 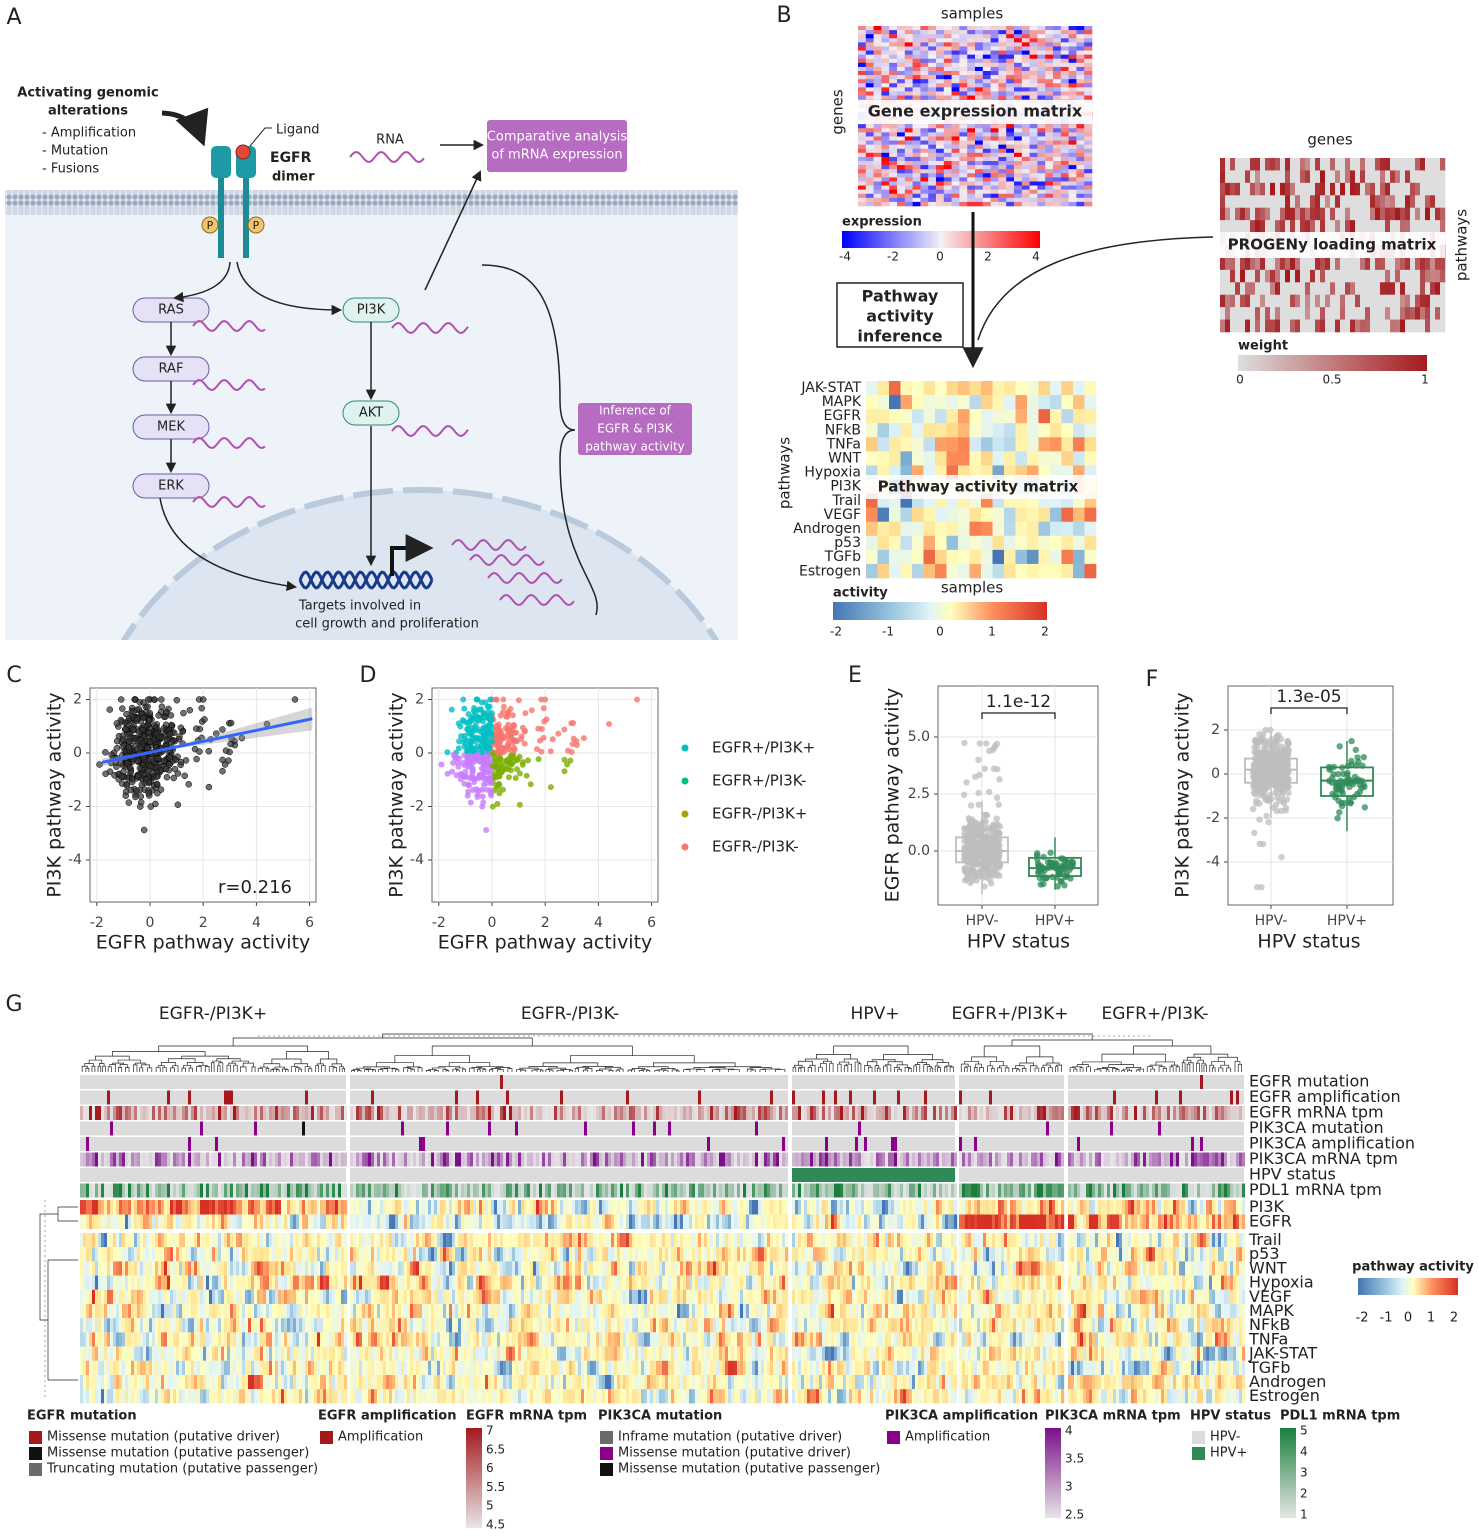 I want to click on label: p53, so click(x=847, y=543).